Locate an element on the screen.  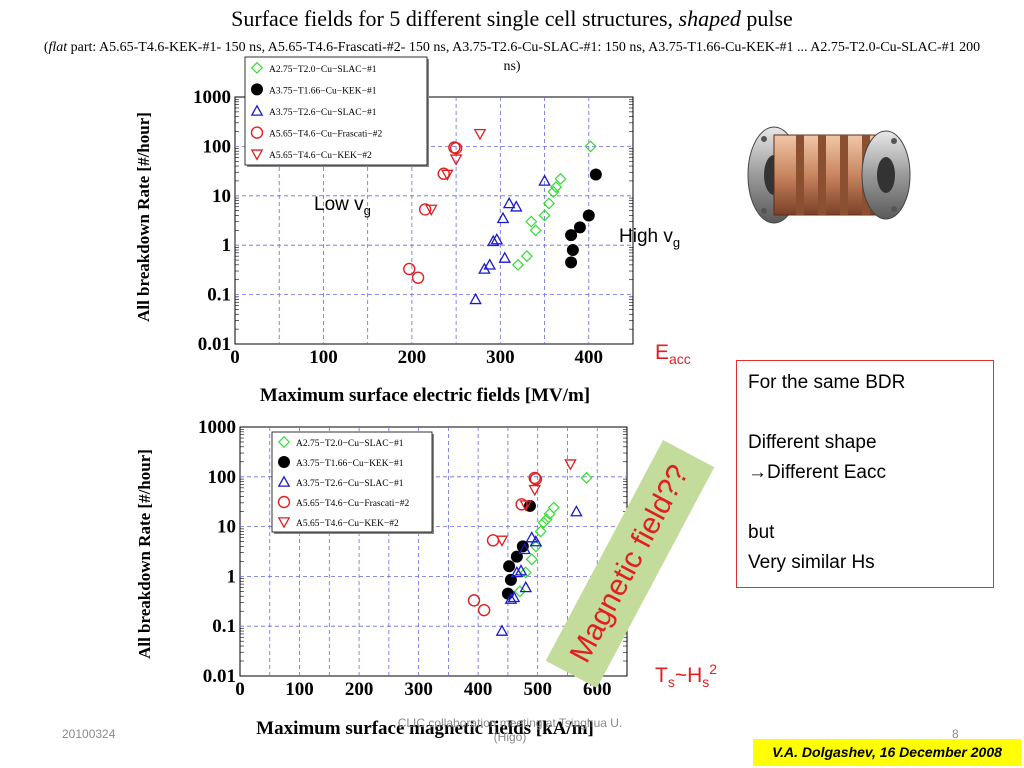
chart2-x-tick-label: 100 is located at coordinates (299, 689).